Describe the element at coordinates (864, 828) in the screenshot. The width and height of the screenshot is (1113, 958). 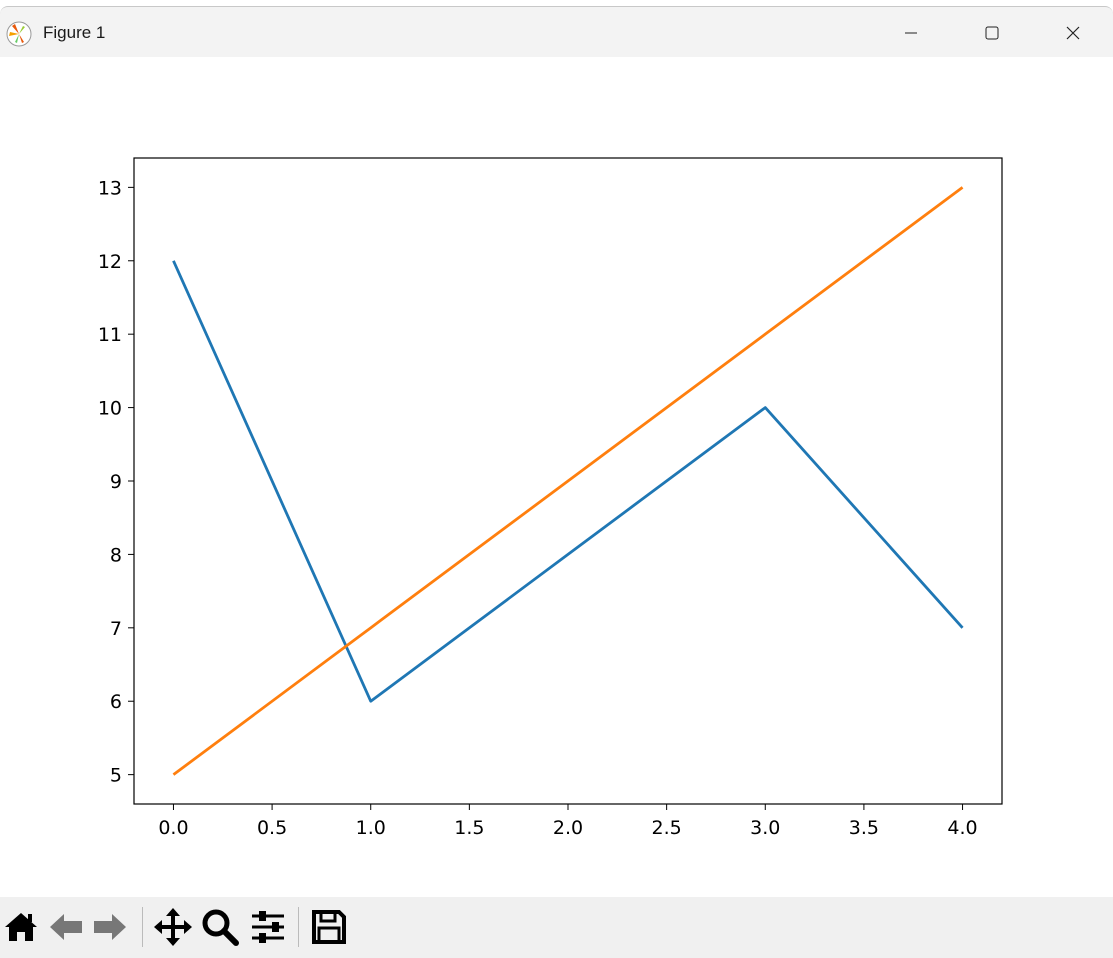
I see `x-tick-label: 3.5` at that location.